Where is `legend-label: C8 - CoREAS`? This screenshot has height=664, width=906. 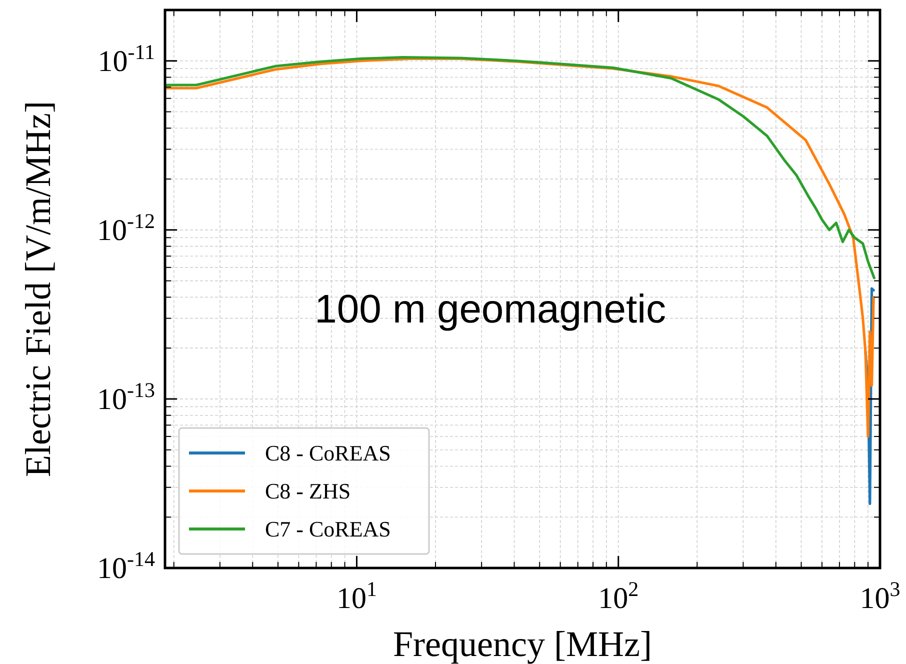 legend-label: C8 - CoREAS is located at coordinates (328, 453).